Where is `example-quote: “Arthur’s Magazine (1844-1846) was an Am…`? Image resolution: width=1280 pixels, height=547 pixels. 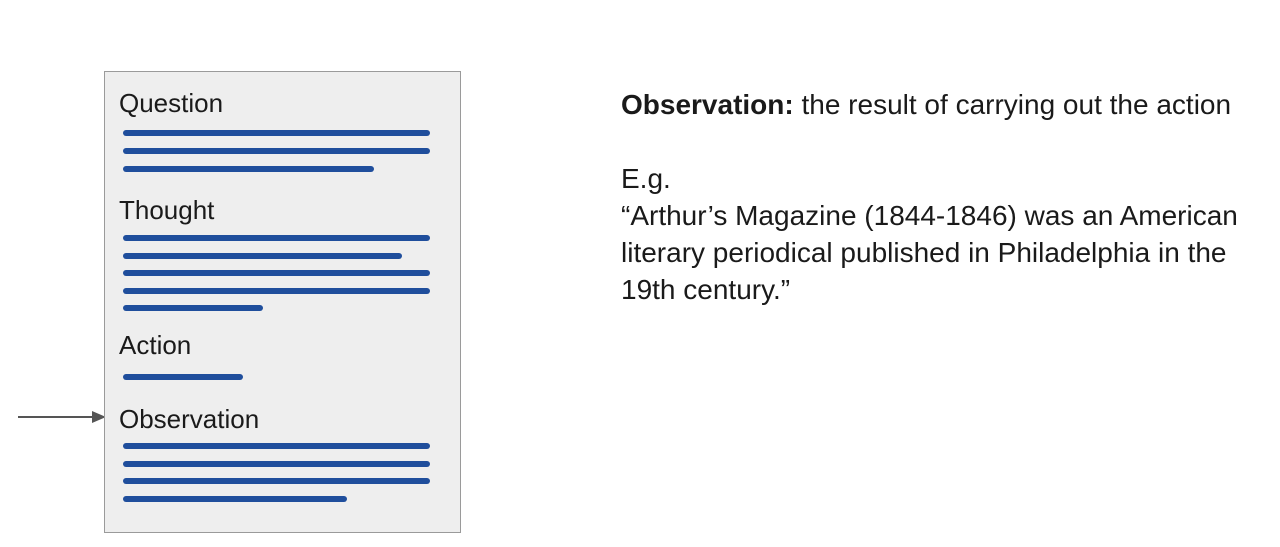
example-quote: “Arthur’s Magazine (1844-1846) was an Am… is located at coordinates (929, 252).